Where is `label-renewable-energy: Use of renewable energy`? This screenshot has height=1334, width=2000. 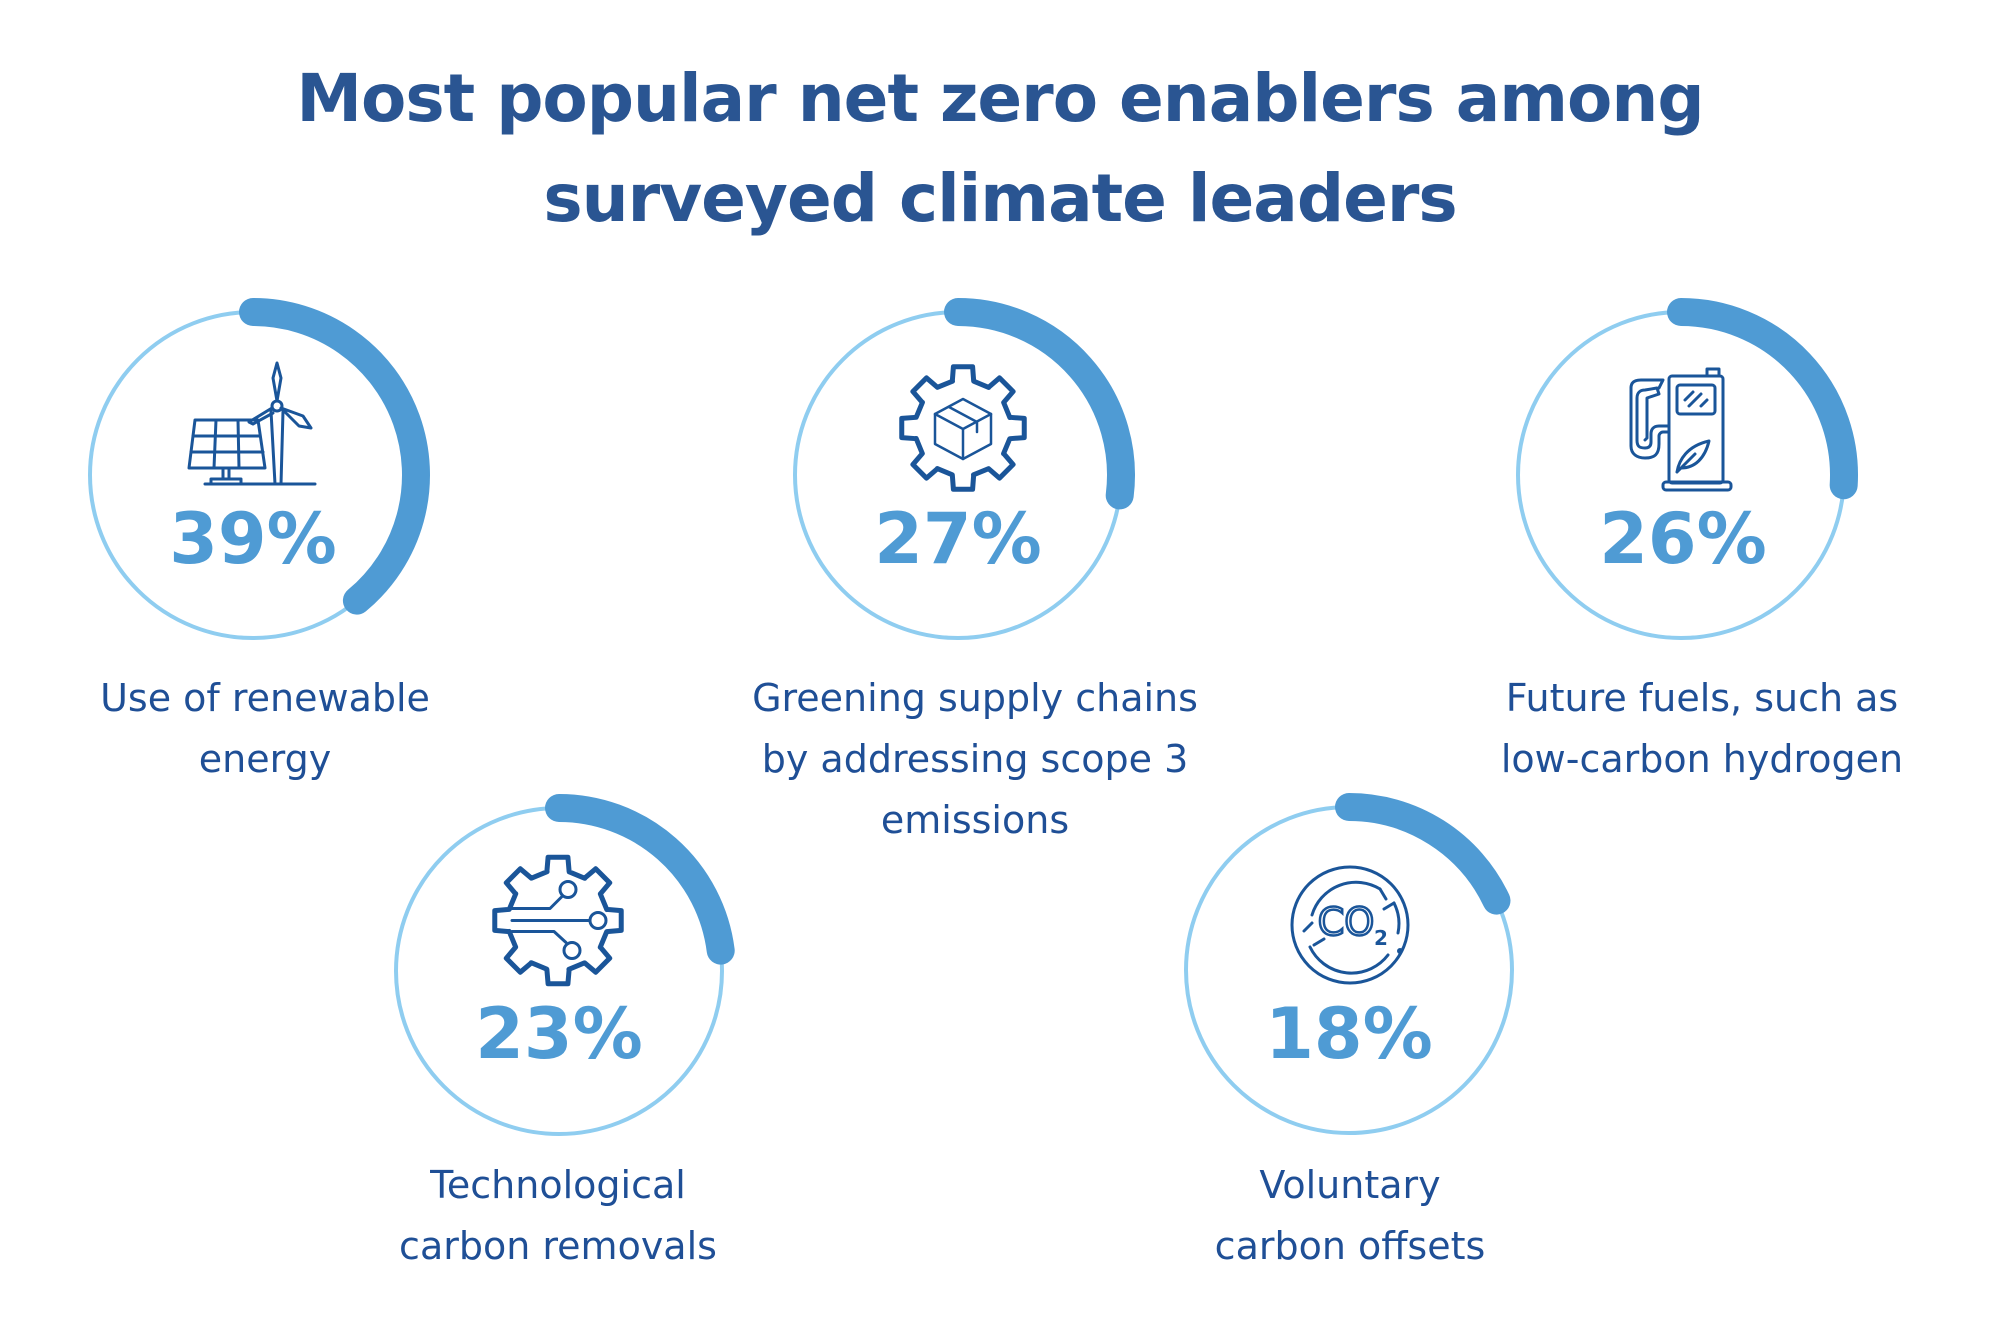
label-renewable-energy: Use of renewable energy is located at coordinates (265, 729).